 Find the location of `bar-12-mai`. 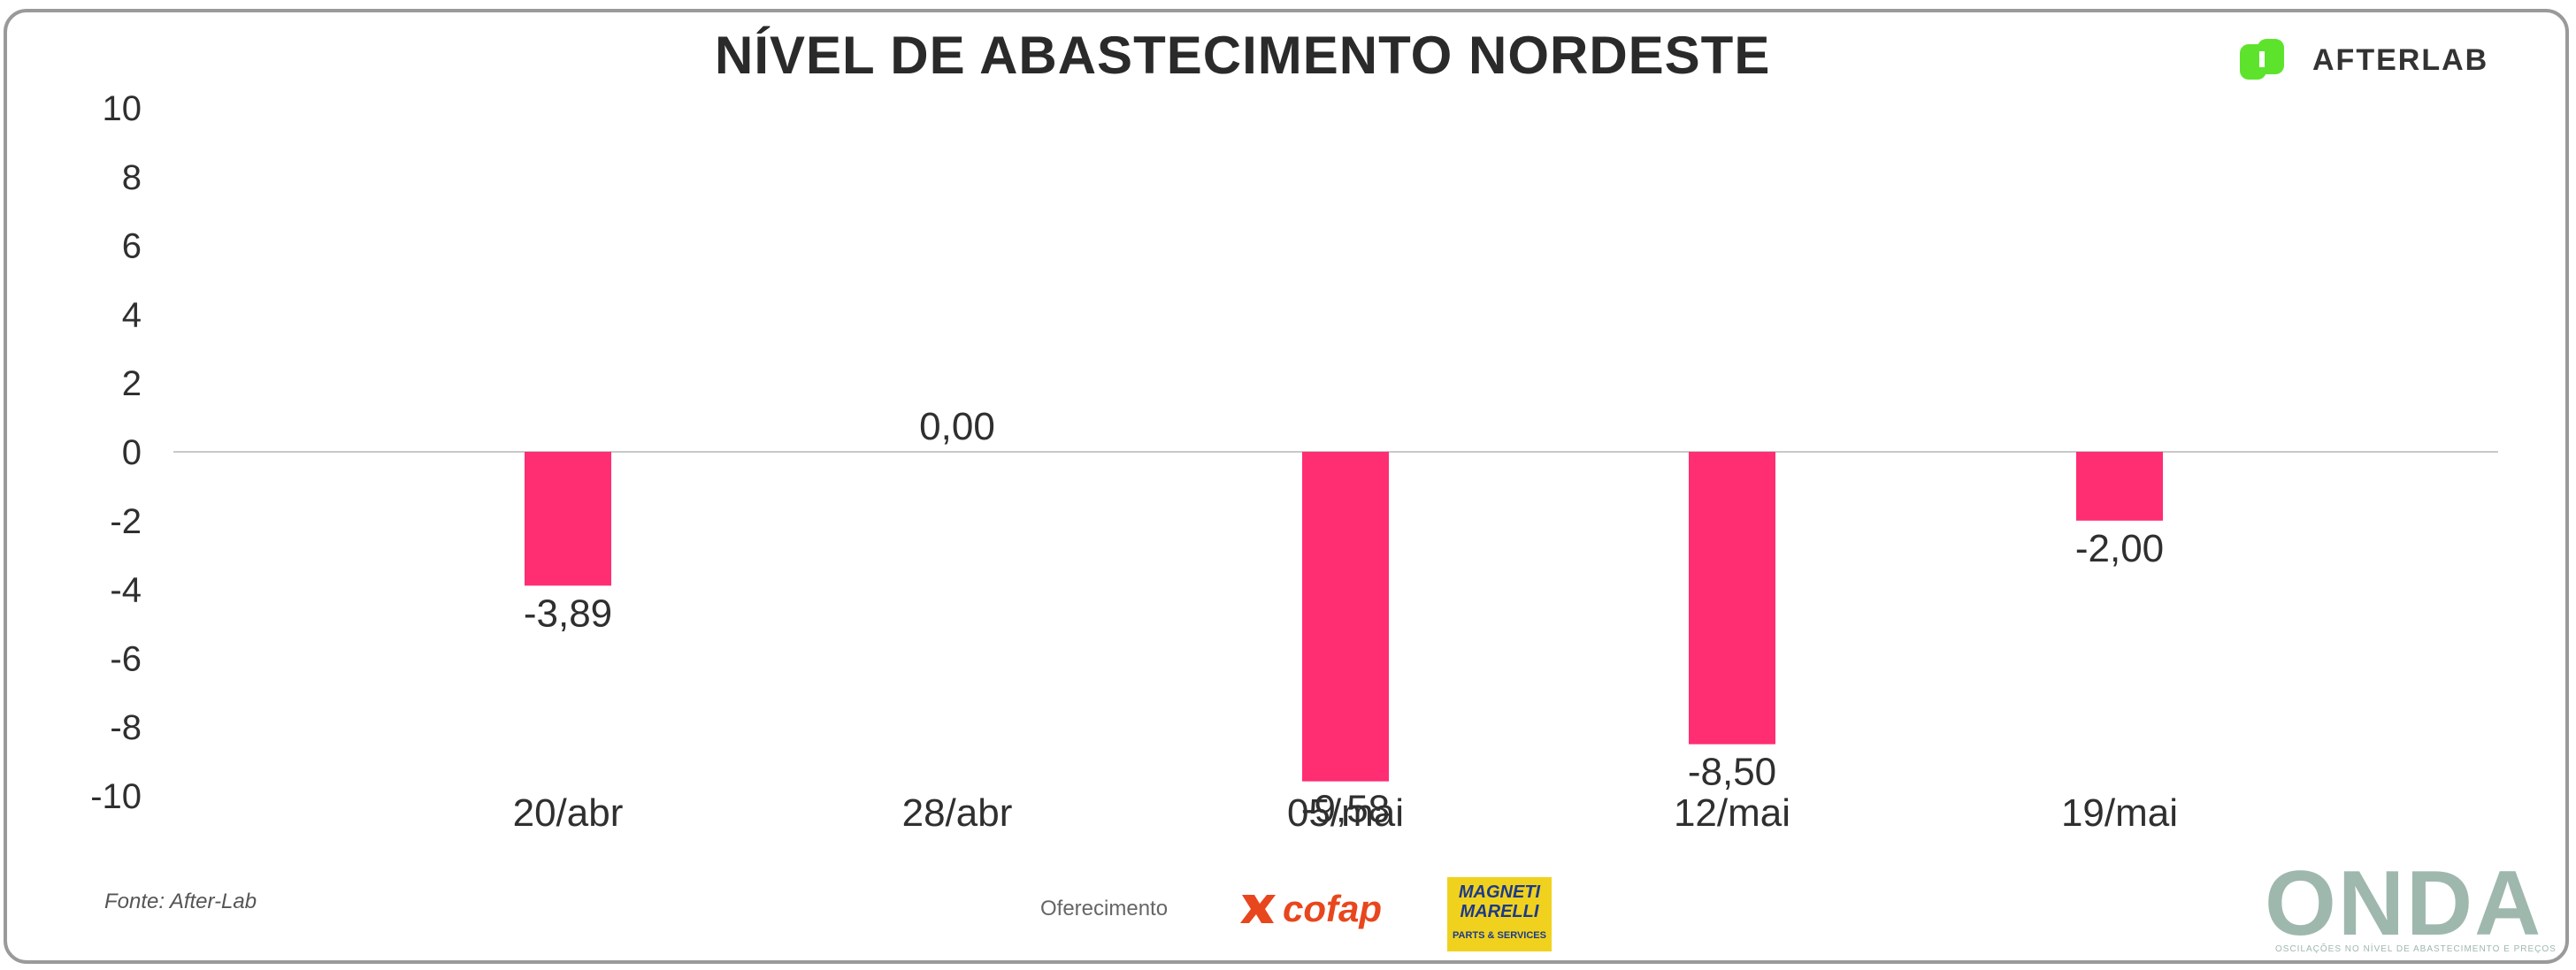

bar-12-mai is located at coordinates (1732, 598).